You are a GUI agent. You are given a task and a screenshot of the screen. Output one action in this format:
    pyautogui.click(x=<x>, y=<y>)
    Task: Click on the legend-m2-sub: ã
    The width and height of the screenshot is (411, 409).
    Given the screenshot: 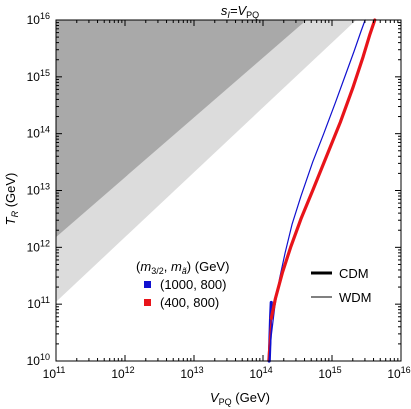 What is the action you would take?
    pyautogui.click(x=184, y=271)
    